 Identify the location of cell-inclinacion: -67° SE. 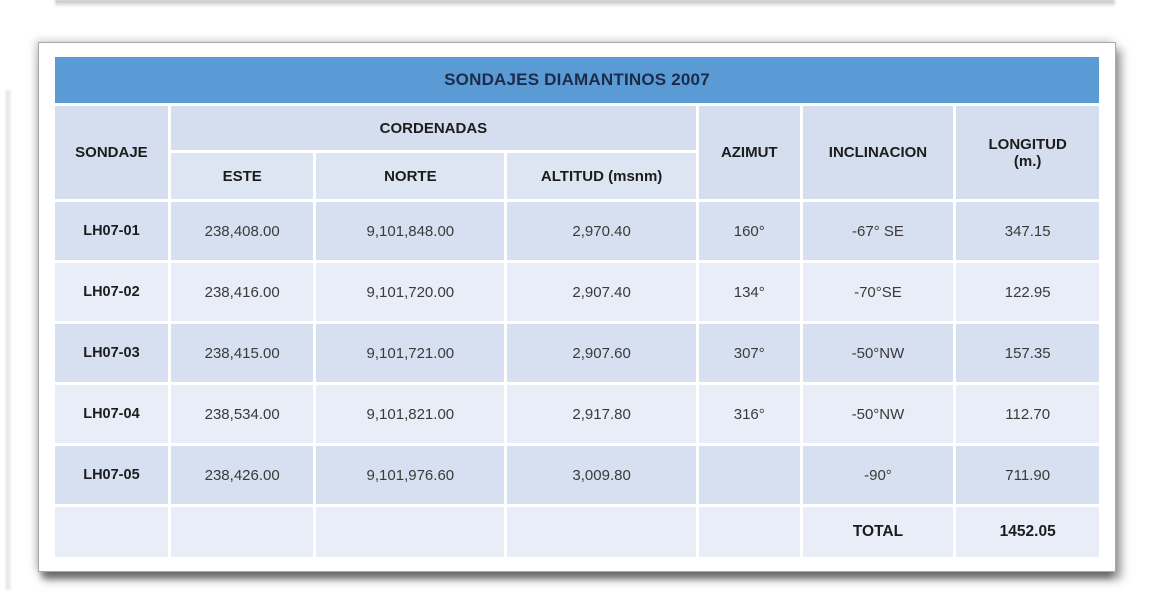
(878, 231).